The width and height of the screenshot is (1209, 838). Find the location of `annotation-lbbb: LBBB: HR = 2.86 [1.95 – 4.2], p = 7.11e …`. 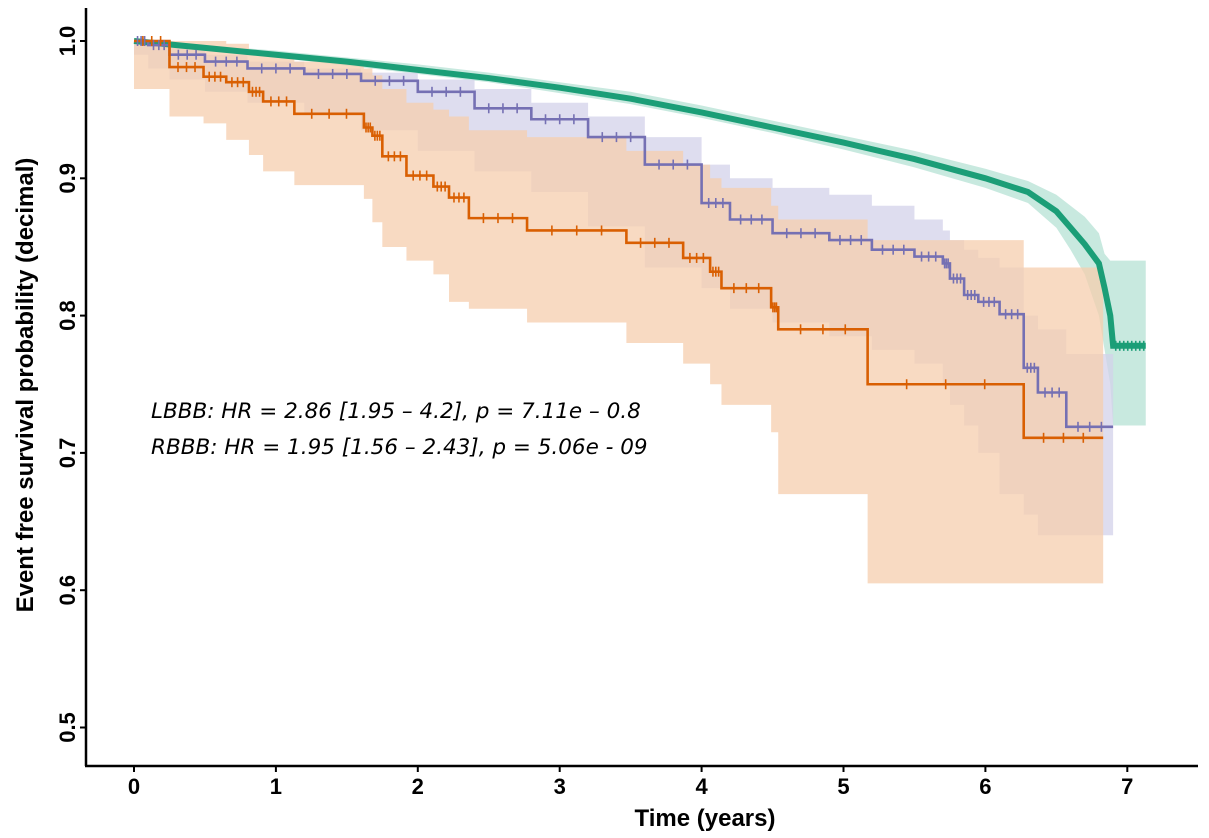

annotation-lbbb: LBBB: HR = 2.86 [1.95 – 4.2], p = 7.11e … is located at coordinates (396, 411).